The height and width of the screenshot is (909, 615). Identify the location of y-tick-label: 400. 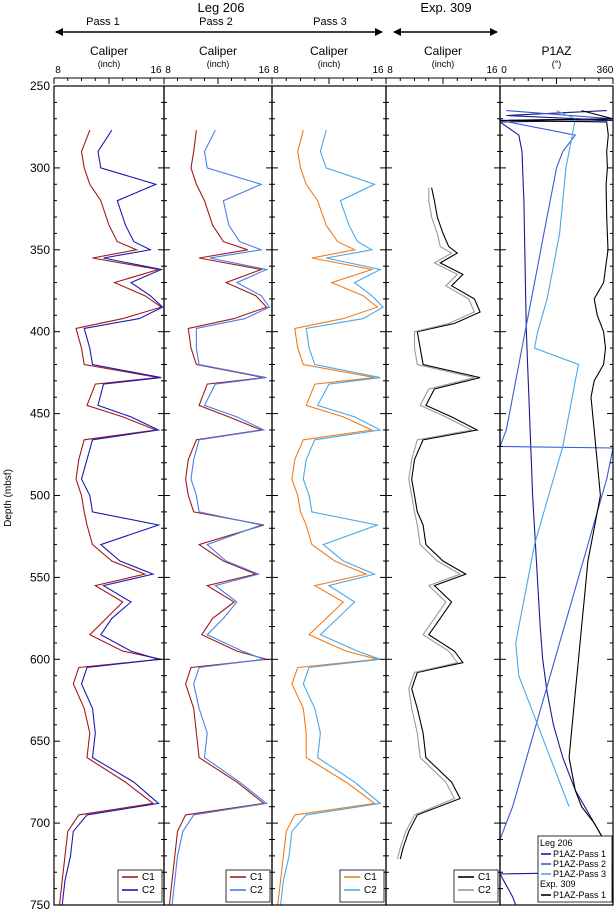
(40, 332).